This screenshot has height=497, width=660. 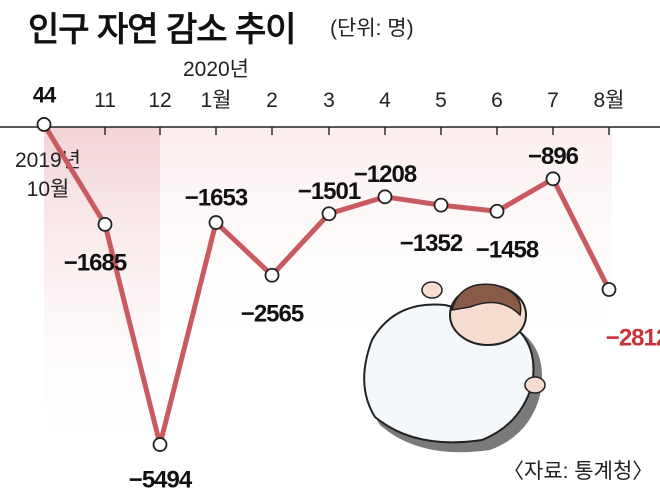 What do you see at coordinates (102, 297) in the screenshot?
I see `shade-2019` at bounding box center [102, 297].